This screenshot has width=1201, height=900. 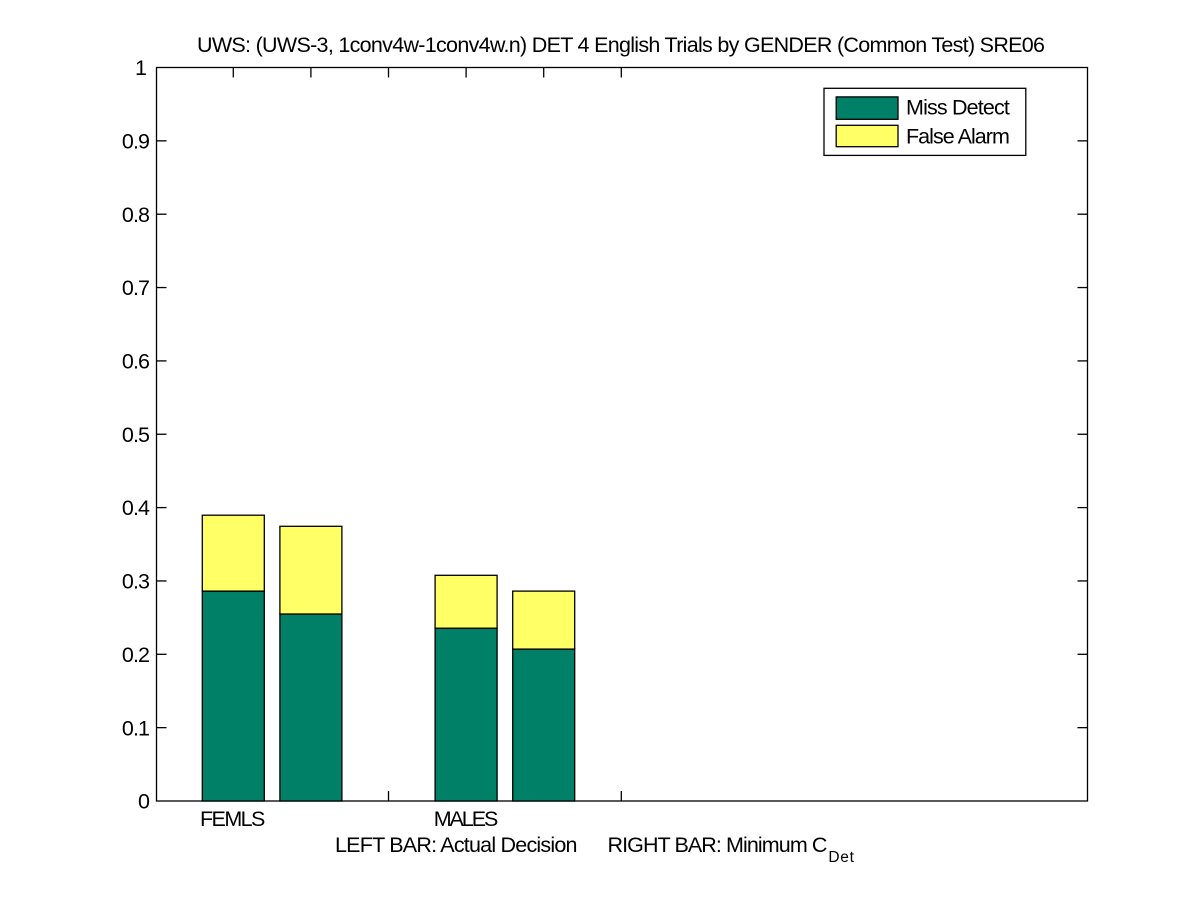 I want to click on svg-text: Det, so click(x=841, y=857).